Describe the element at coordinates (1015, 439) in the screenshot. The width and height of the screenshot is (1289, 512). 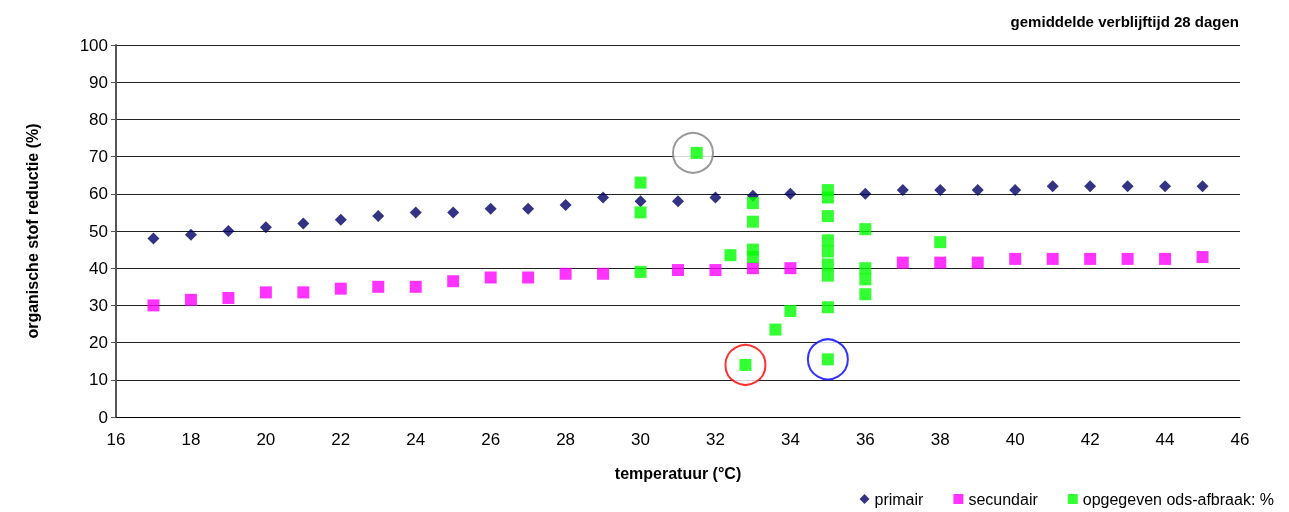
I see `x-tick-label: 40` at that location.